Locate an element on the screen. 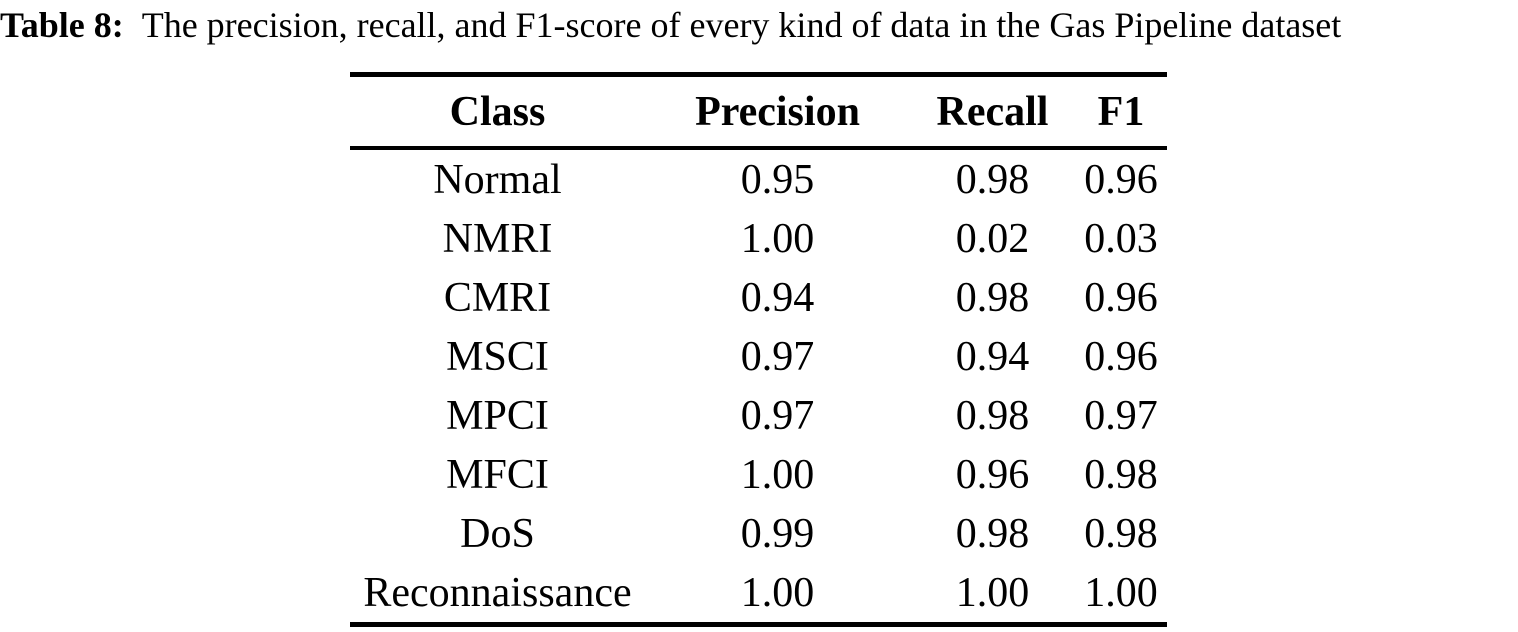 The width and height of the screenshot is (1518, 632). table-row: MPCI 0.97 0.98 0.97 is located at coordinates (758, 415).